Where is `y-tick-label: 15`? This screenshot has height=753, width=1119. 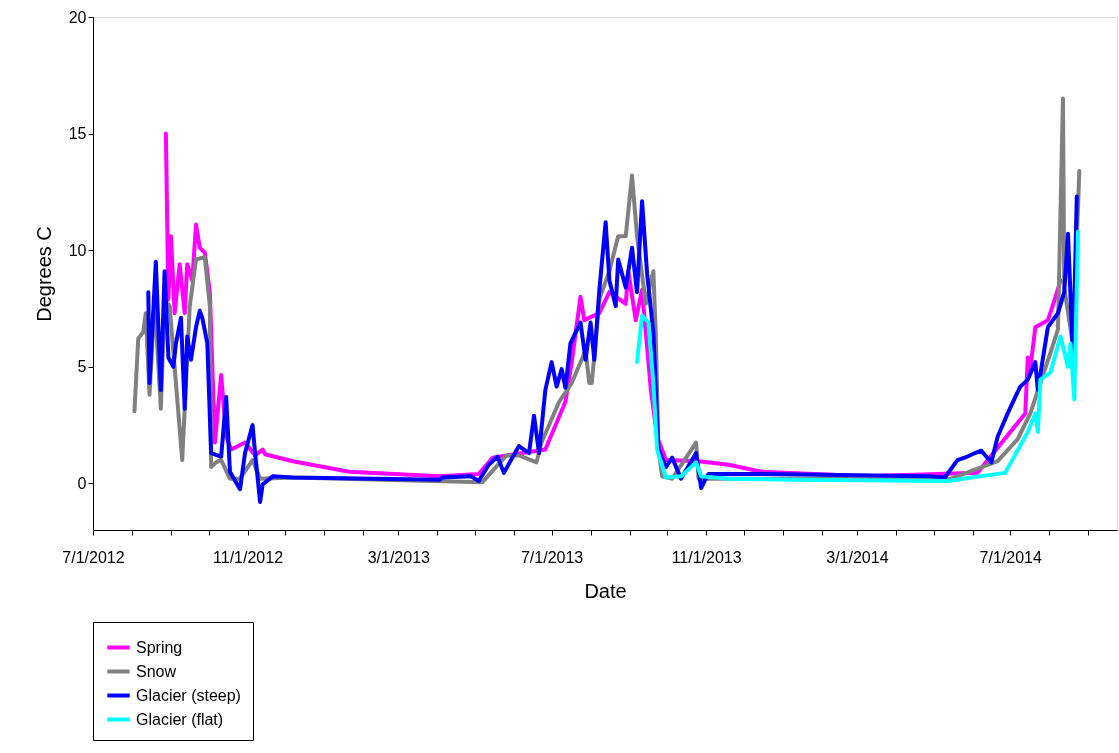 y-tick-label: 15 is located at coordinates (77, 134).